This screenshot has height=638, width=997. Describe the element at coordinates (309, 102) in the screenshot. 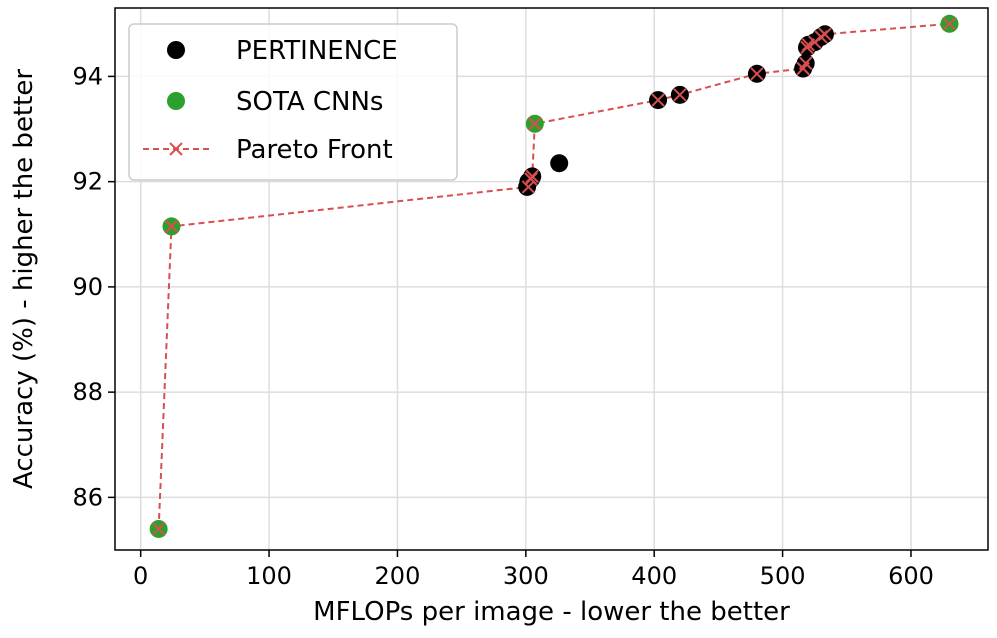

I see `legend-label-sota-cnns: SOTA CNNs` at that location.